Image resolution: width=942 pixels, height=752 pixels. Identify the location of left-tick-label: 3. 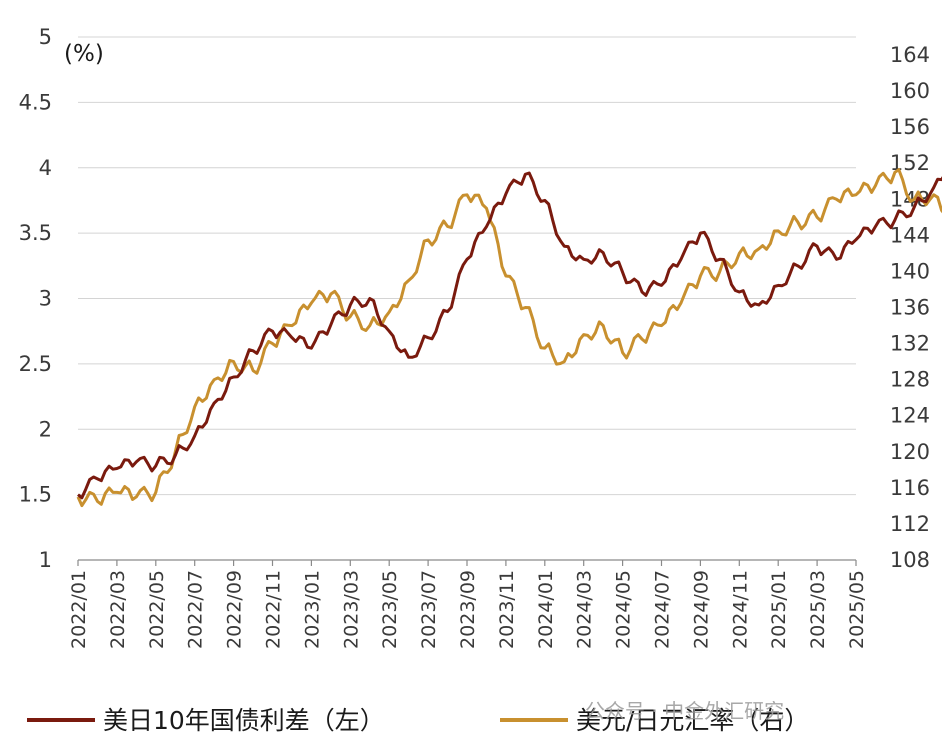
(45, 299).